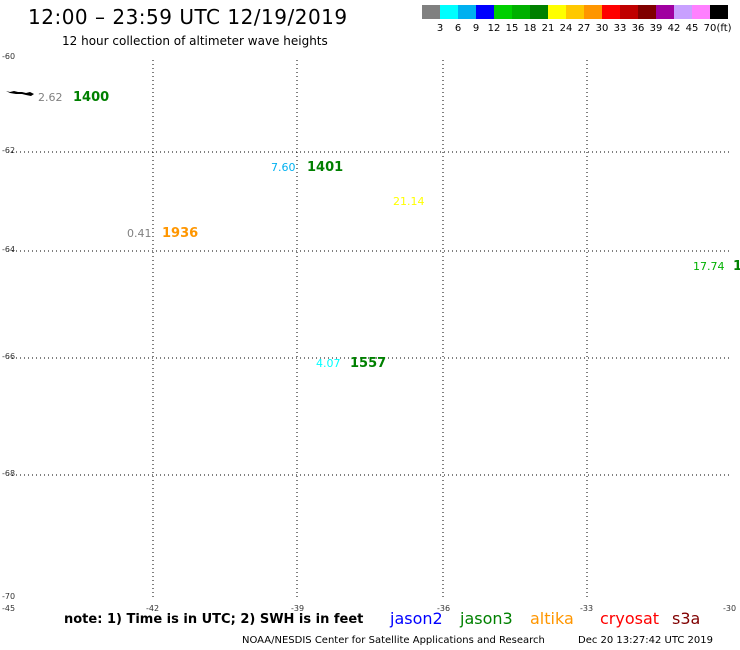  What do you see at coordinates (20, 93) in the screenshot?
I see `coastline-fragment` at bounding box center [20, 93].